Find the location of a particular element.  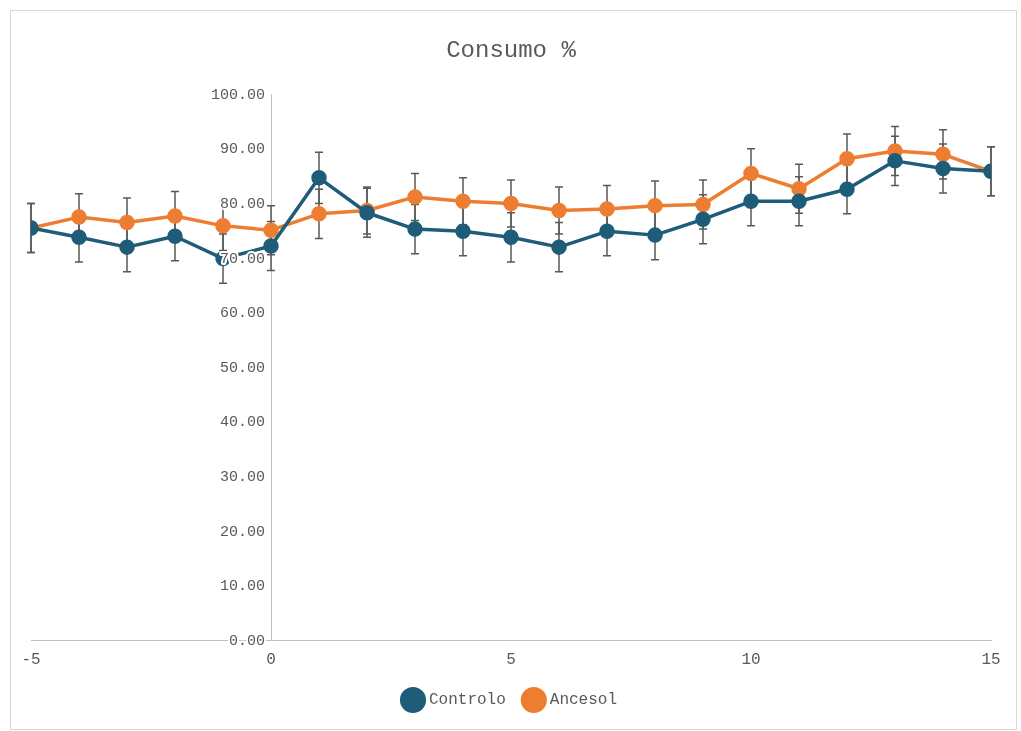

y-tick-label: 0.00 is located at coordinates (246, 641).